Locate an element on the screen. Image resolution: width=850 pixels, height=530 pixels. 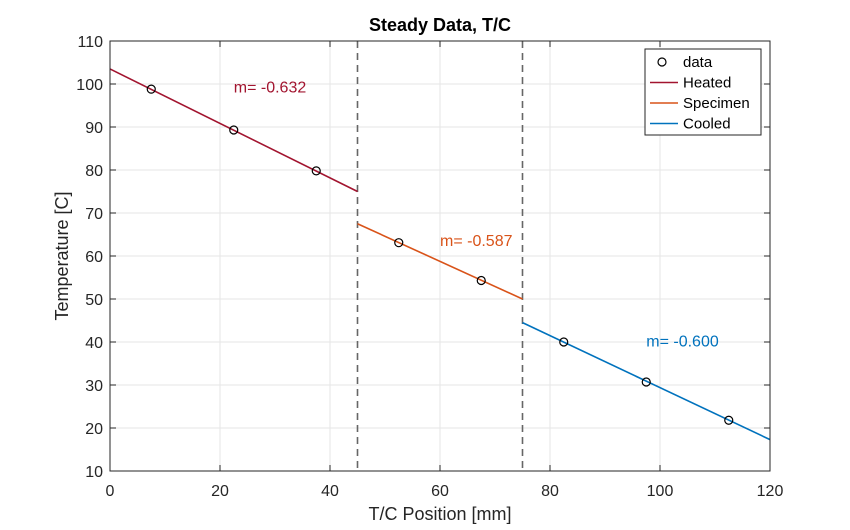
legend-label-specimen: Specimen is located at coordinates (716, 103).